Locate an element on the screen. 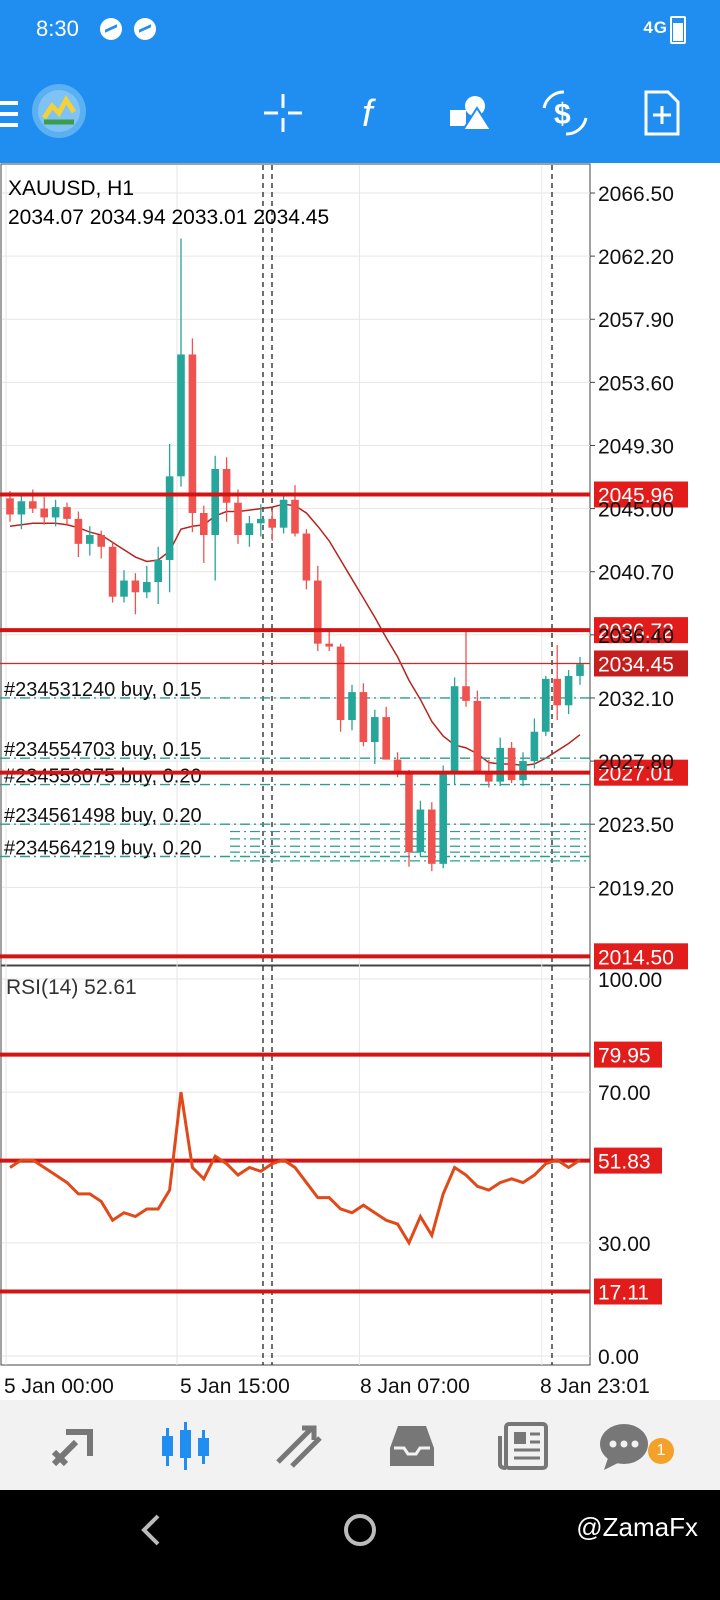 The width and height of the screenshot is (720, 1600). rsi-tick-label: 100.00 is located at coordinates (630, 980).